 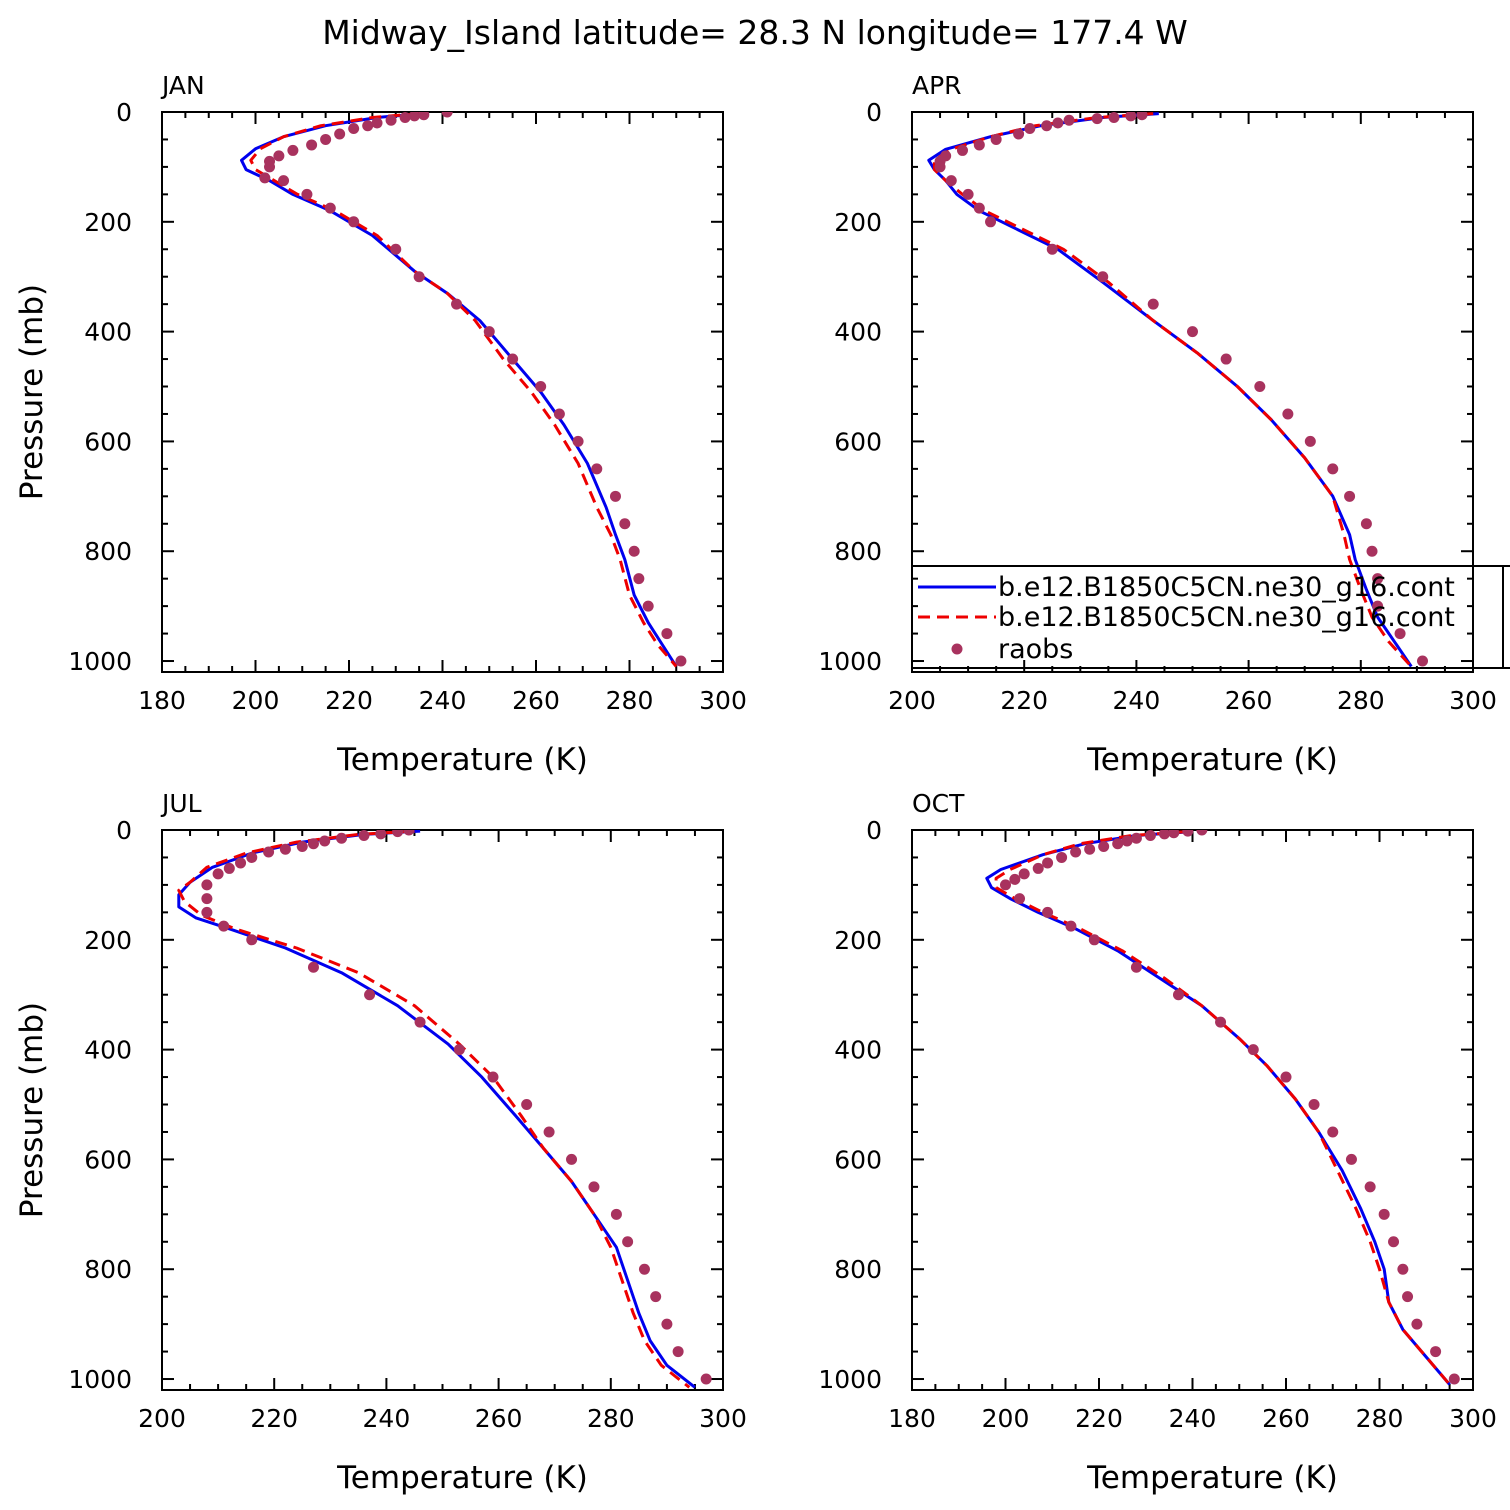 I want to click on y-tick-label: 200, so click(x=858, y=940).